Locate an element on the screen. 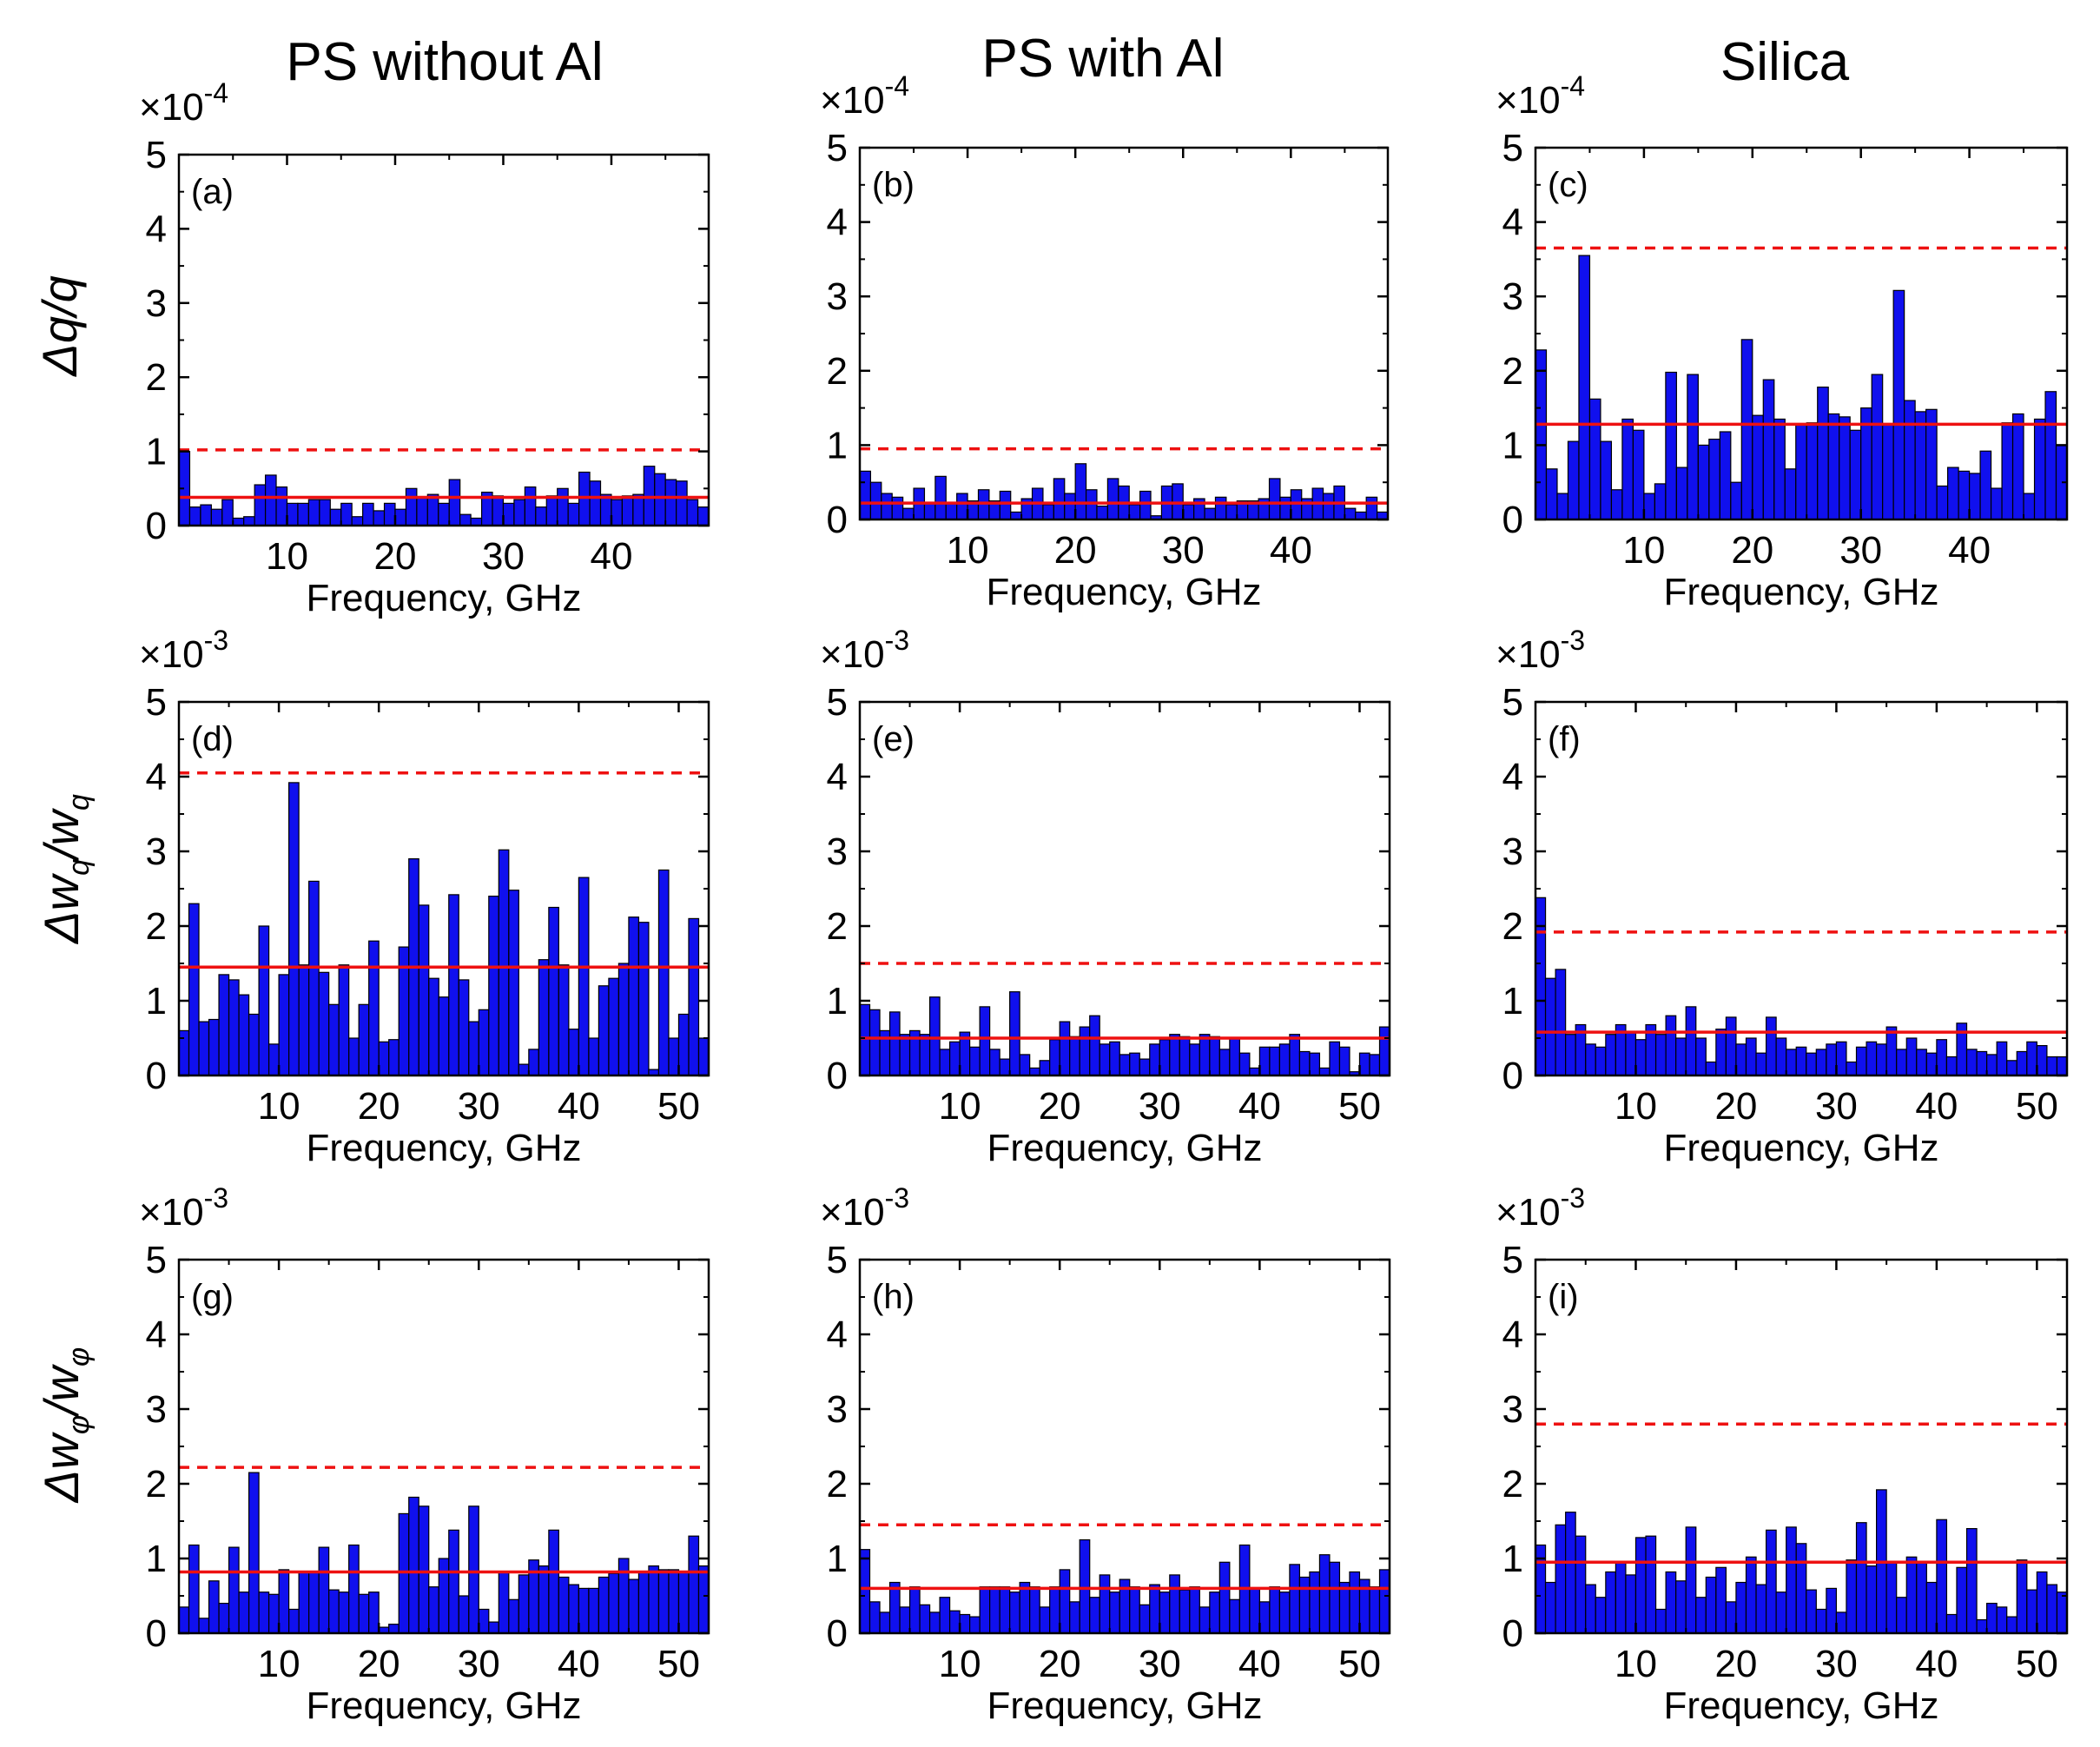  panel-d: 0 1 2 3 4 5 10 20 30 40 50 Frequency, GHz (d) ×10-3 is located at coordinates (424, 897).